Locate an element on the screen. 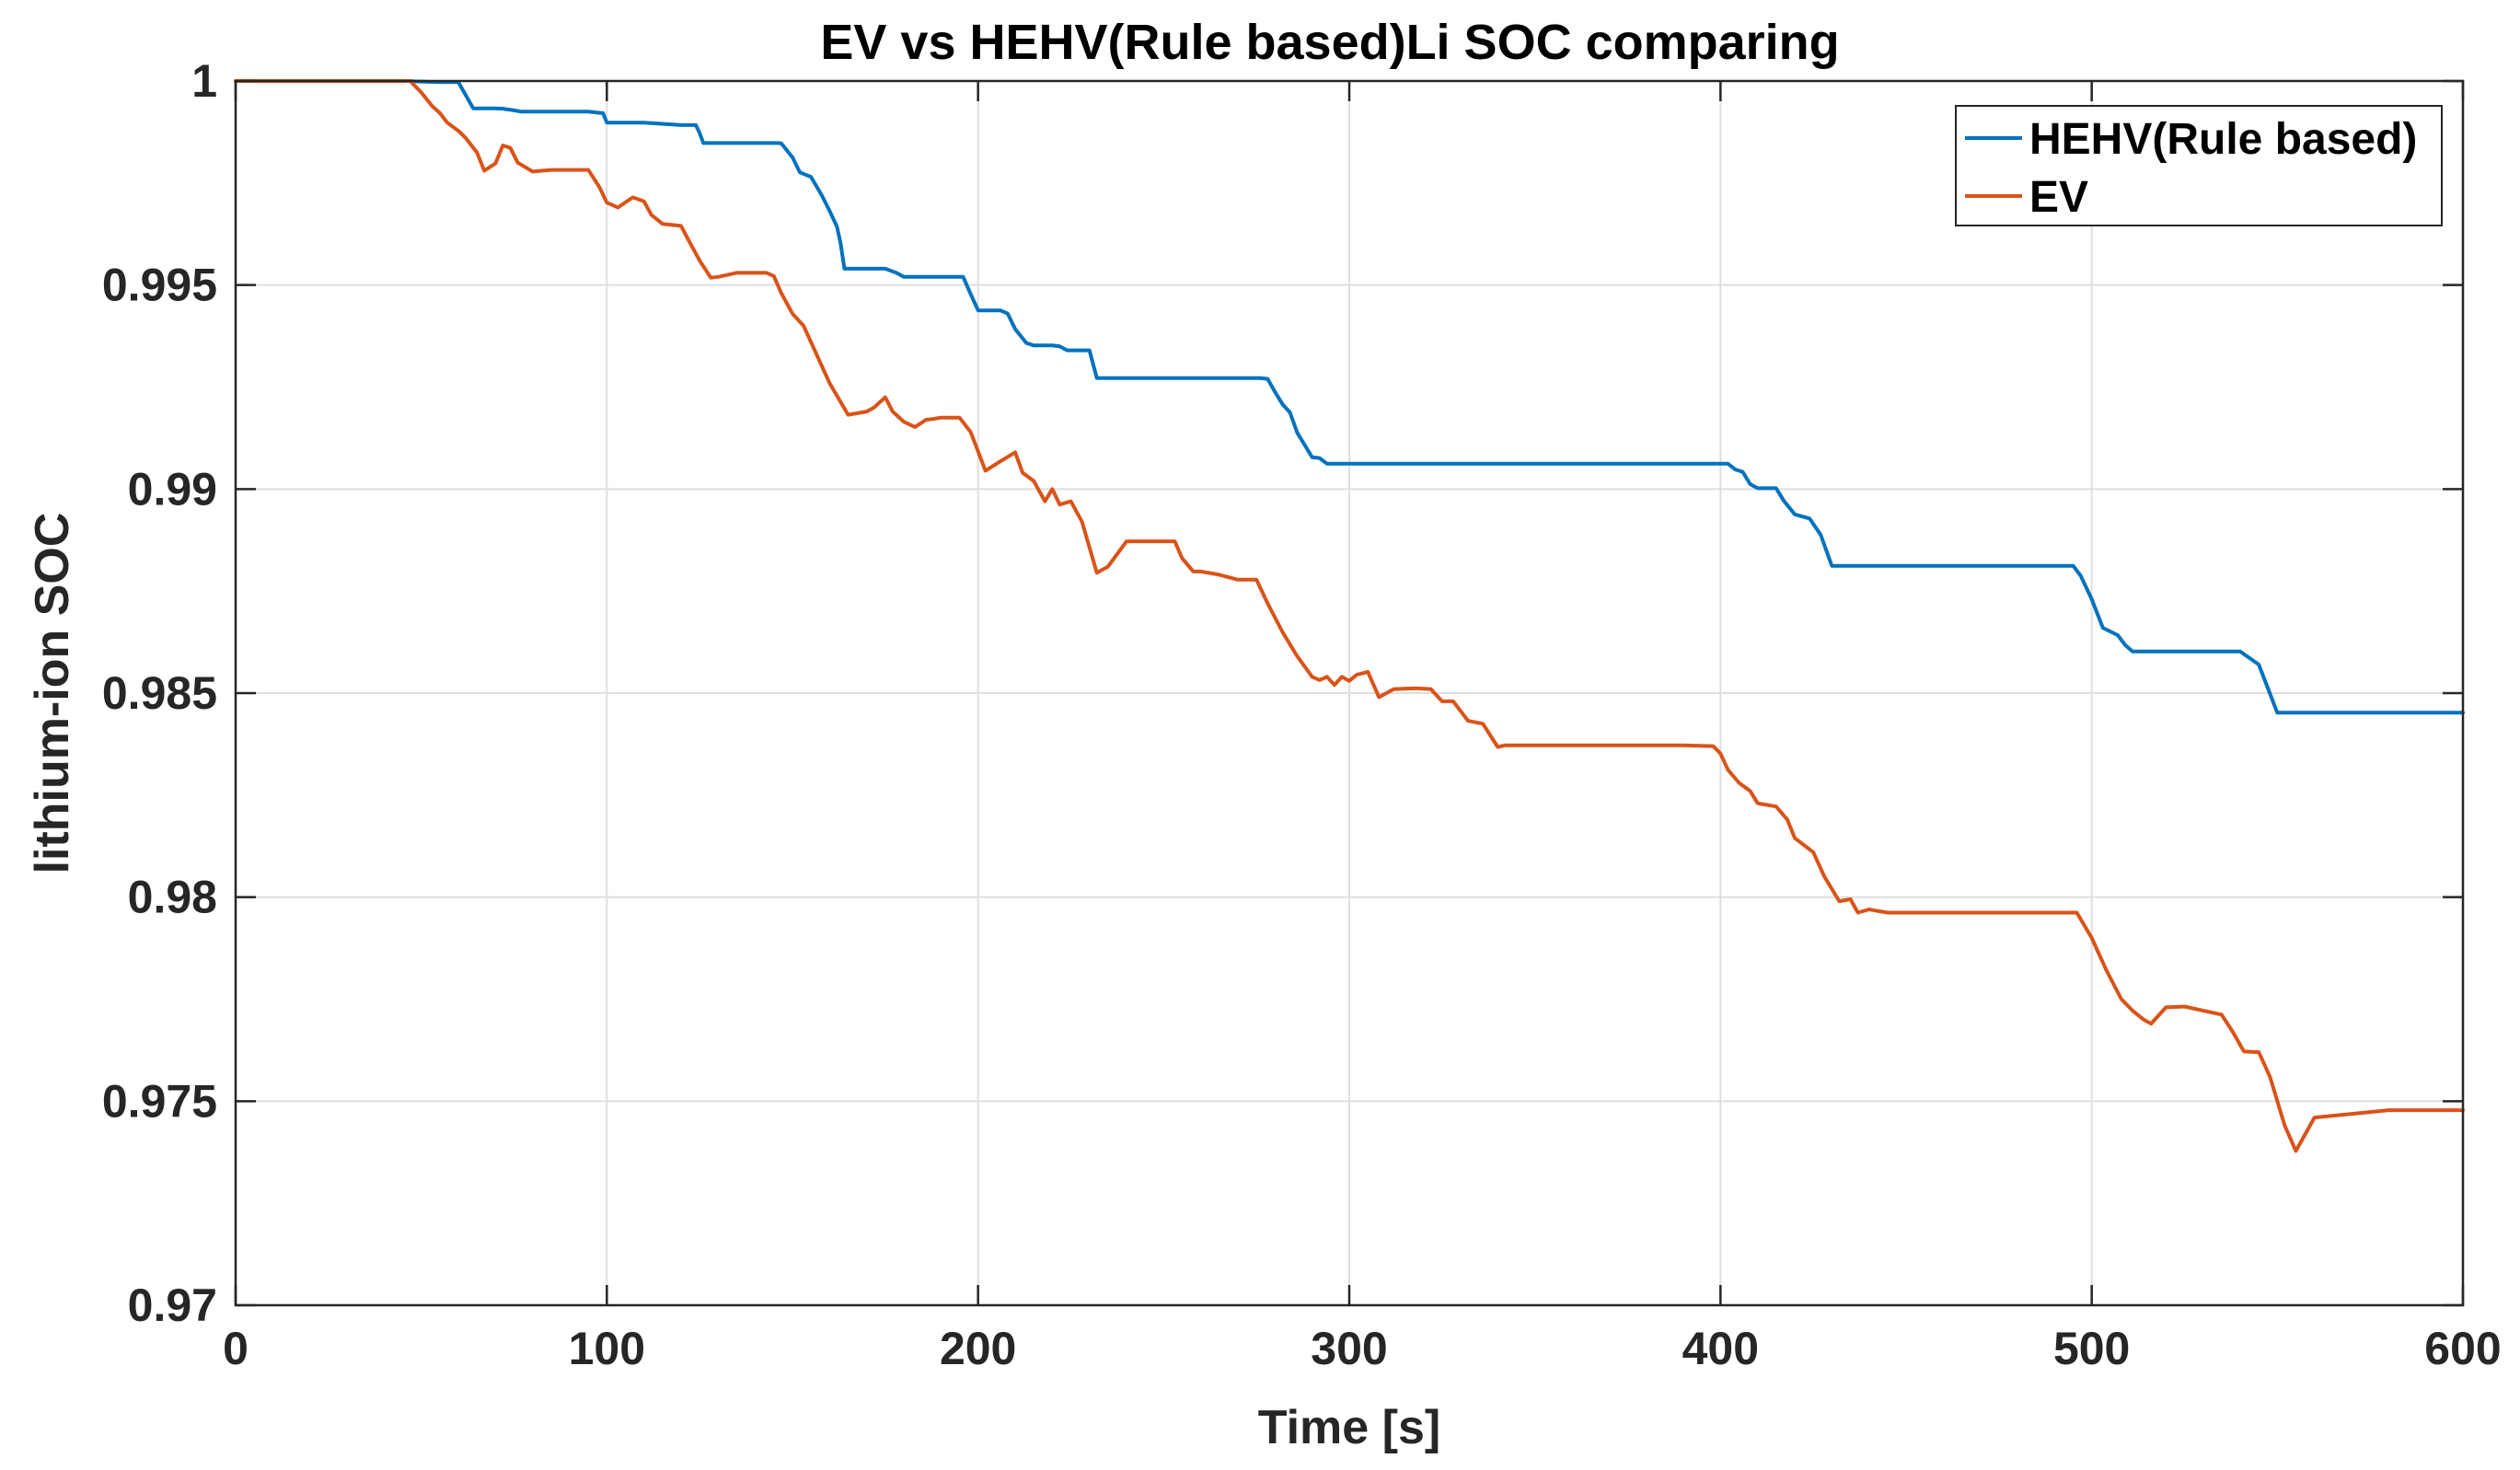 Image resolution: width=2520 pixels, height=1470 pixels. y-tick-labels: 0.97 0.975 0.98 0.985 0.99 0.995 1 is located at coordinates (159, 693).